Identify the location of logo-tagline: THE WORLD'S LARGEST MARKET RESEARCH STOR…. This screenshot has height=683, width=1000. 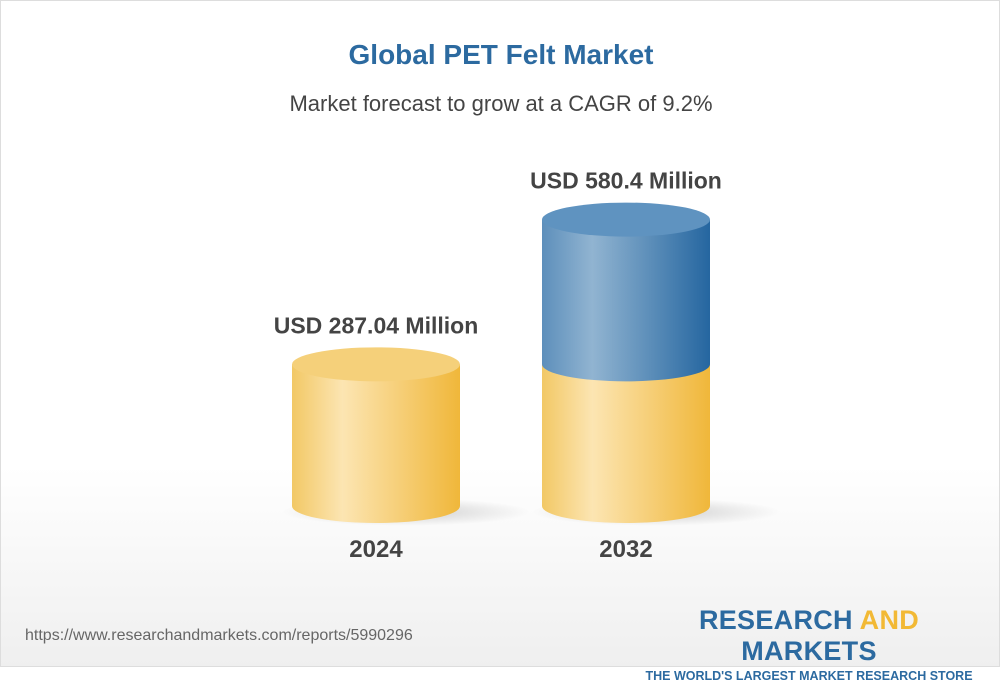
(809, 676).